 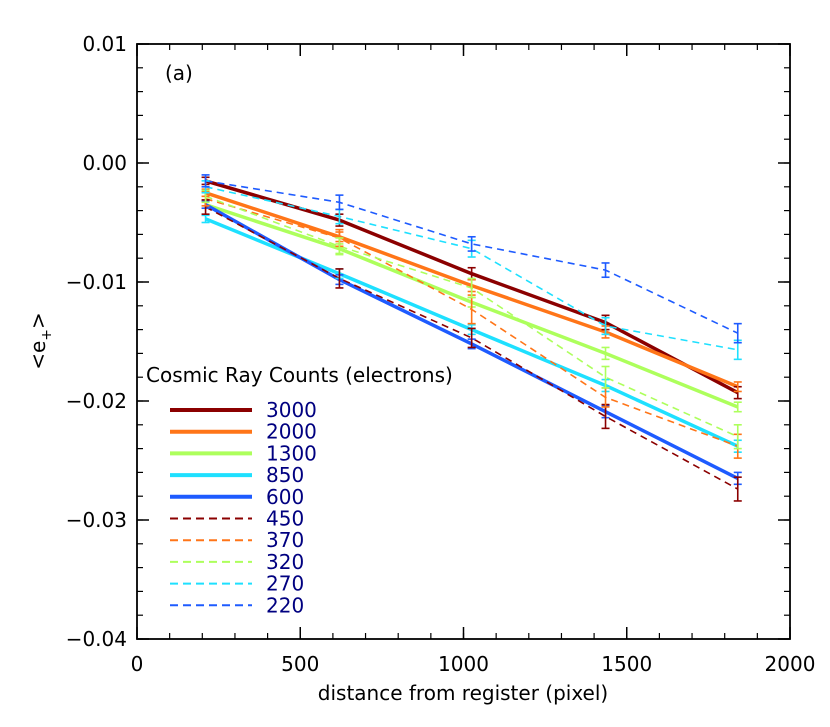 What do you see at coordinates (285, 519) in the screenshot?
I see `legend-label-450: 450` at bounding box center [285, 519].